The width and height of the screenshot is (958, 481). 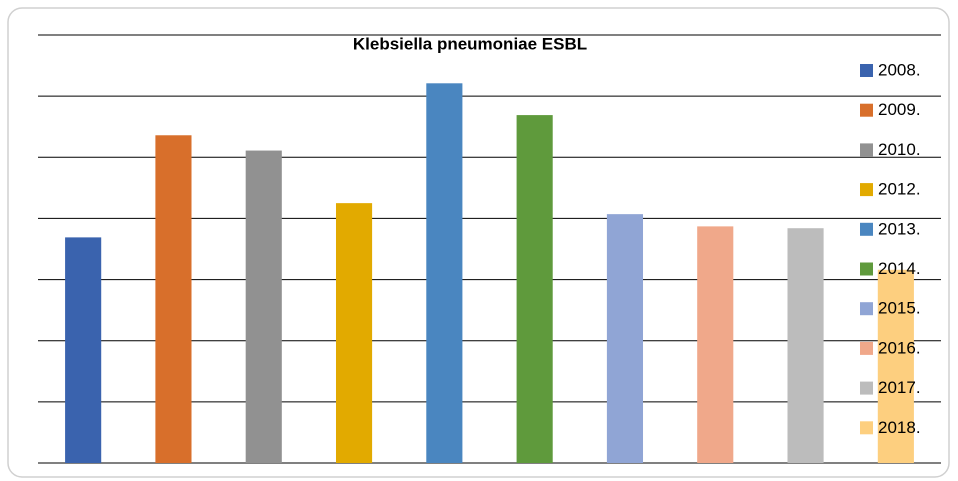 What do you see at coordinates (899, 109) in the screenshot?
I see `legend-label: 2009.` at bounding box center [899, 109].